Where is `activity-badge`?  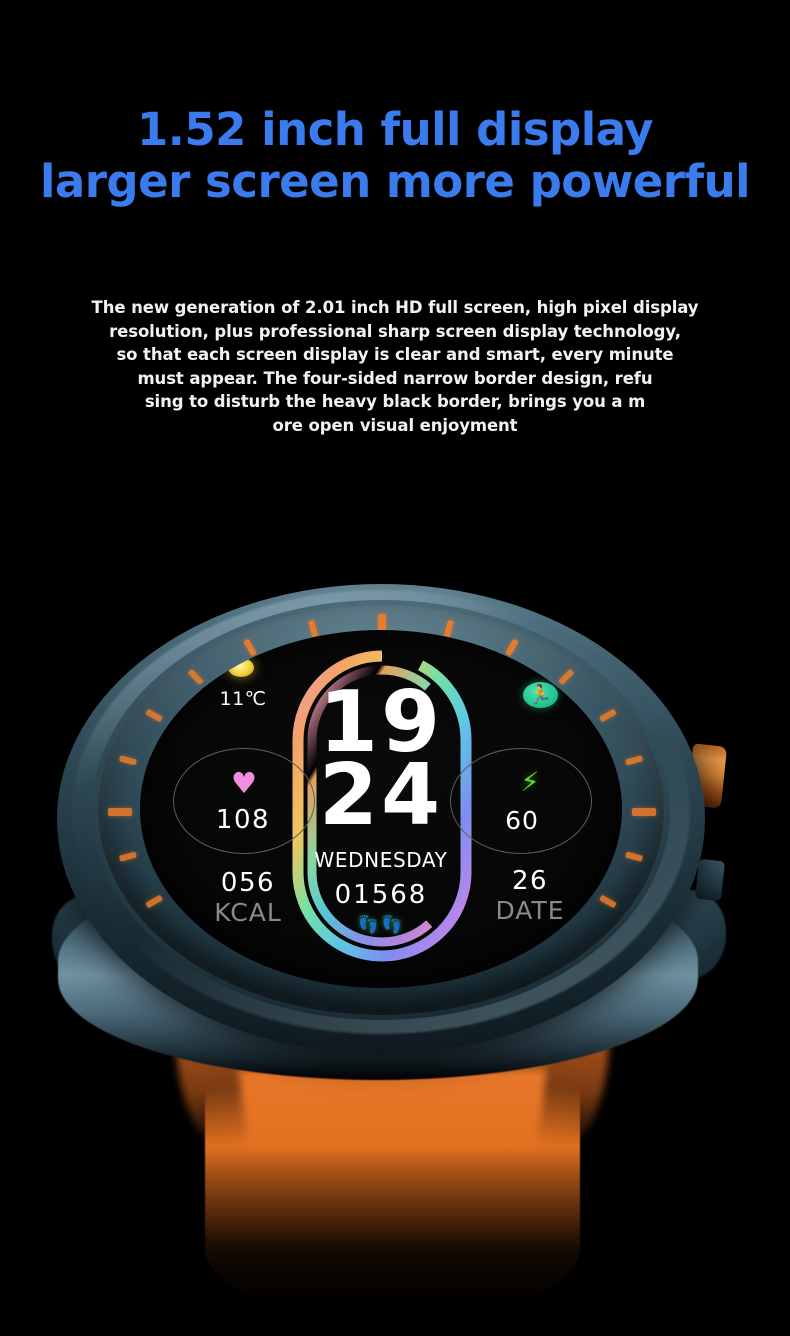
activity-badge is located at coordinates (540, 695).